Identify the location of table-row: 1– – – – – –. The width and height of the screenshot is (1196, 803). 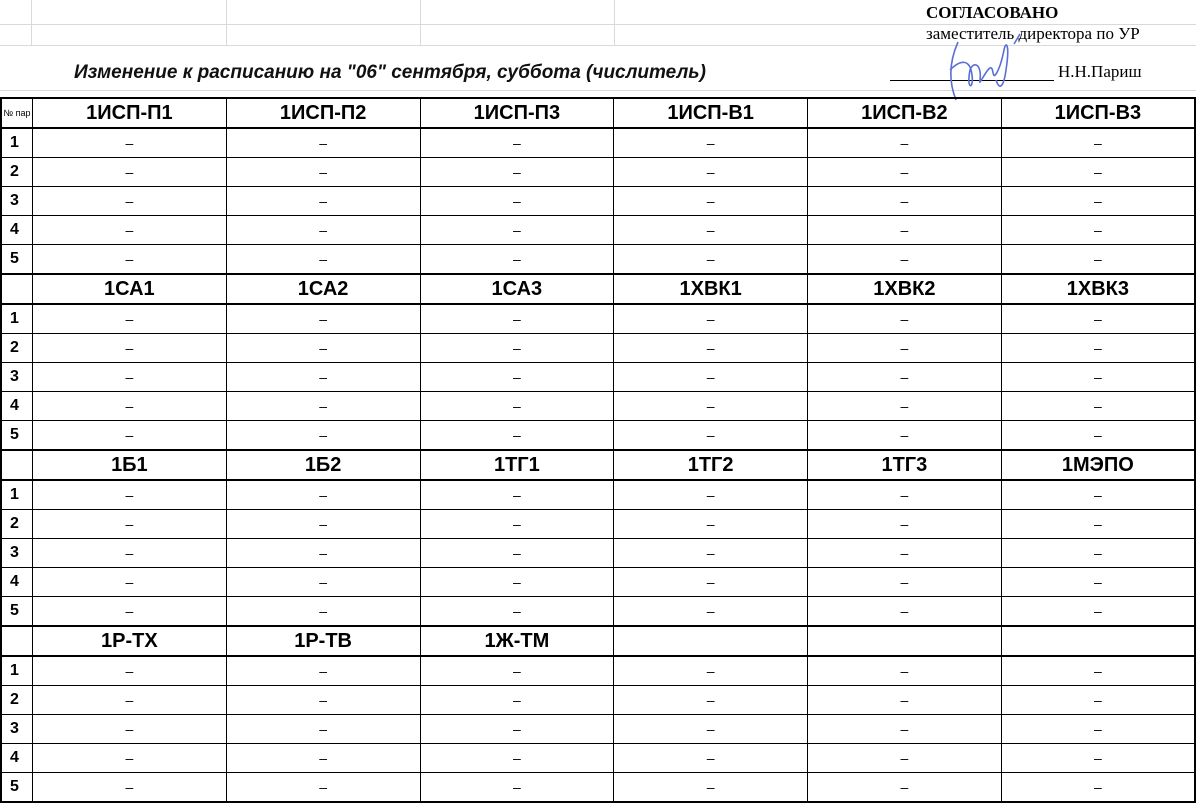
(598, 142).